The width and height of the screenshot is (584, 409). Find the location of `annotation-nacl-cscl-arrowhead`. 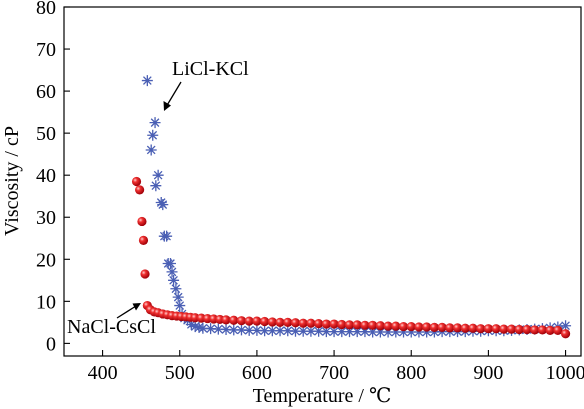

annotation-nacl-cscl-arrowhead is located at coordinates (136, 307).